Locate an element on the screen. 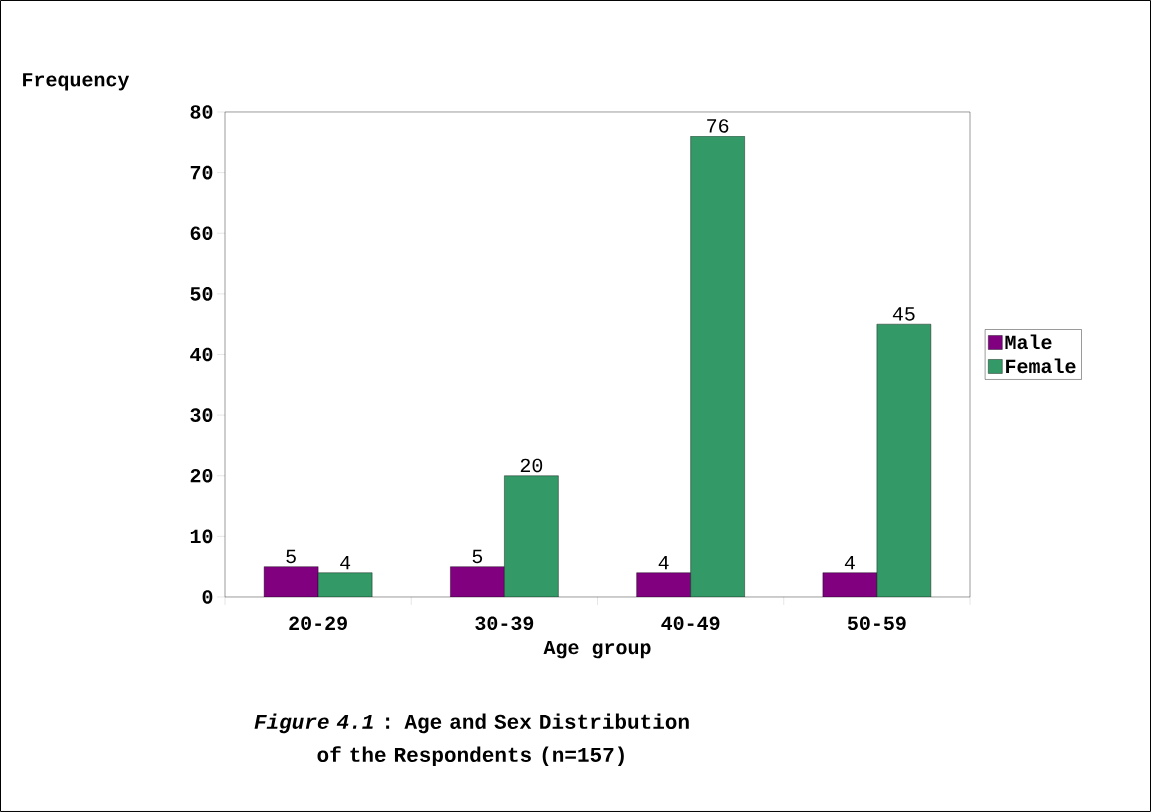  y-axis-title: Frequency is located at coordinates (76, 82).